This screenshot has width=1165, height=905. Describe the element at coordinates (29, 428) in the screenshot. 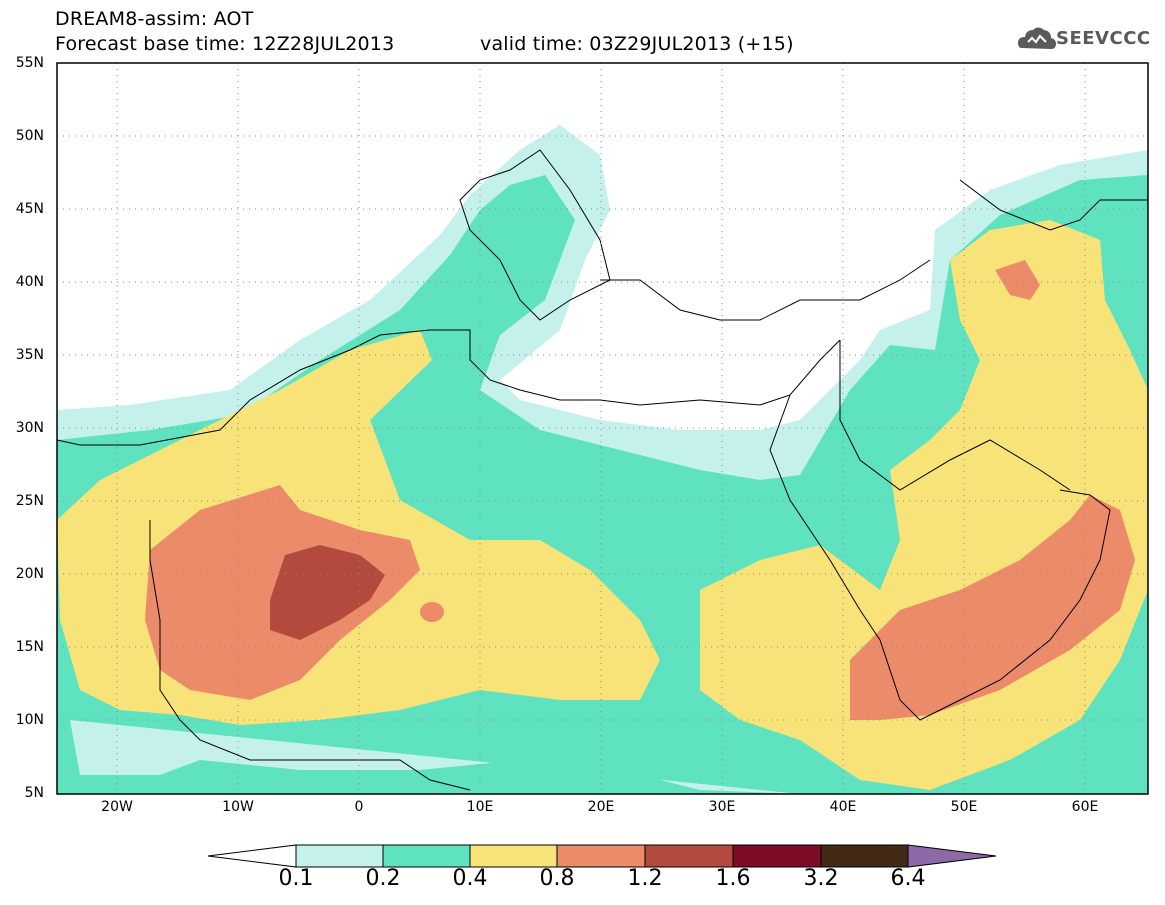

I see `lat-label: 30N` at that location.